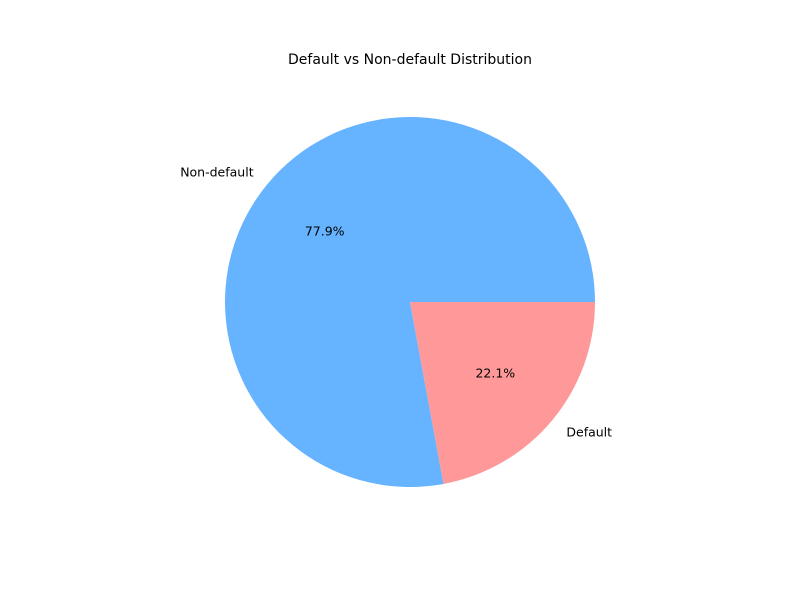 The image size is (800, 600). I want to click on slice-percent-label: 77.9%, so click(325, 230).